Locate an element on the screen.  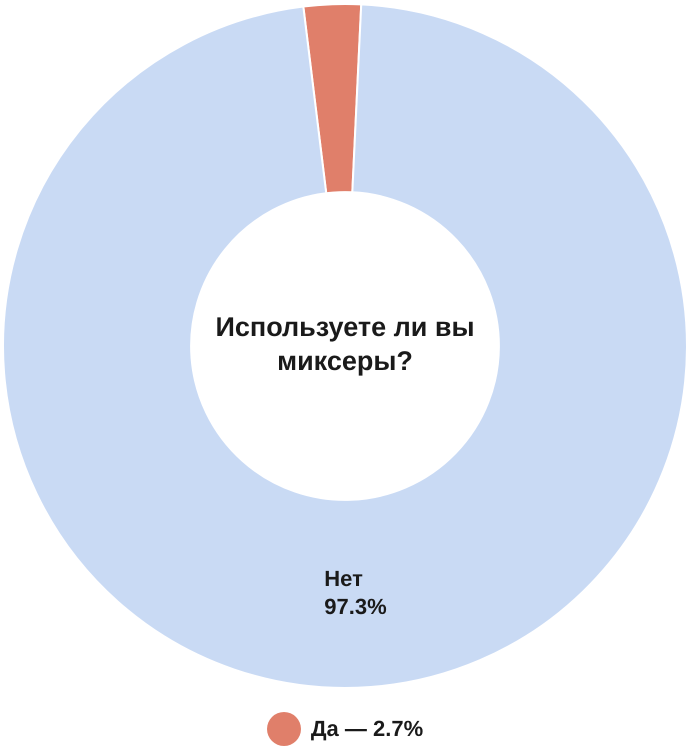
slice-label: Нет is located at coordinates (344, 578).